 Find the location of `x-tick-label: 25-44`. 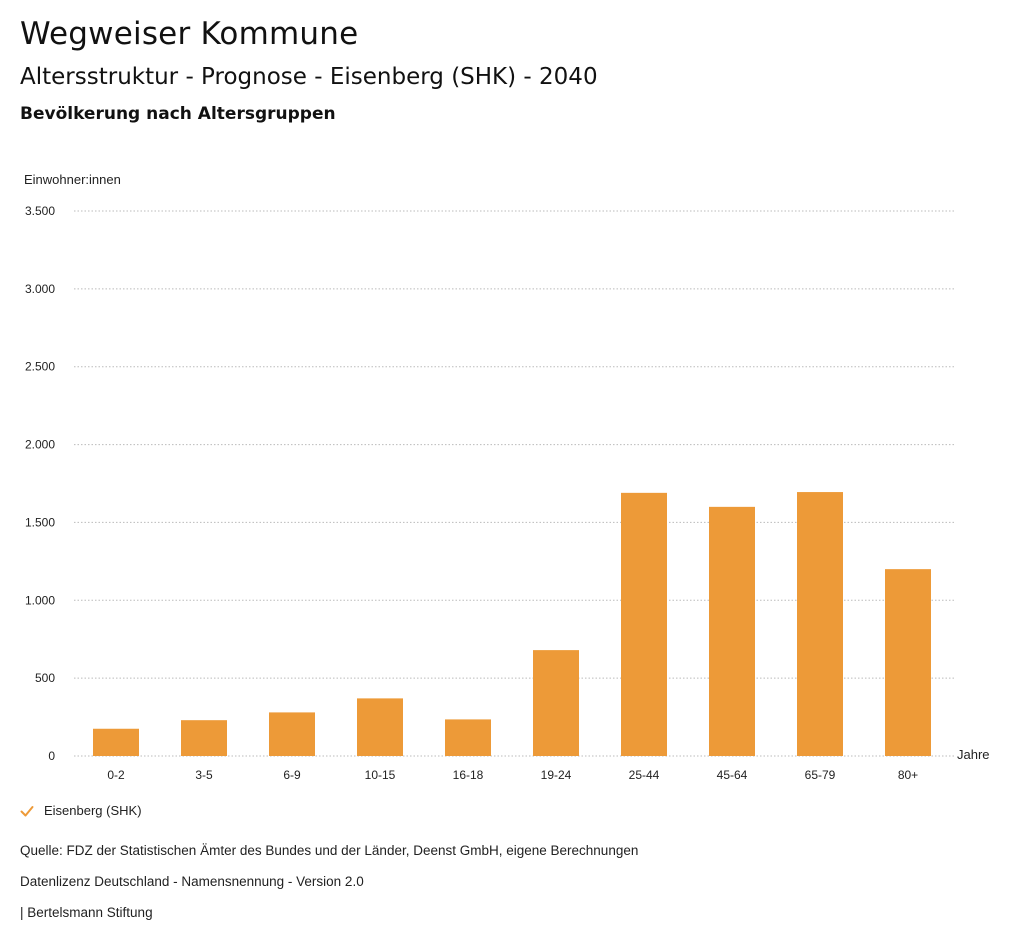

x-tick-label: 25-44 is located at coordinates (644, 775).